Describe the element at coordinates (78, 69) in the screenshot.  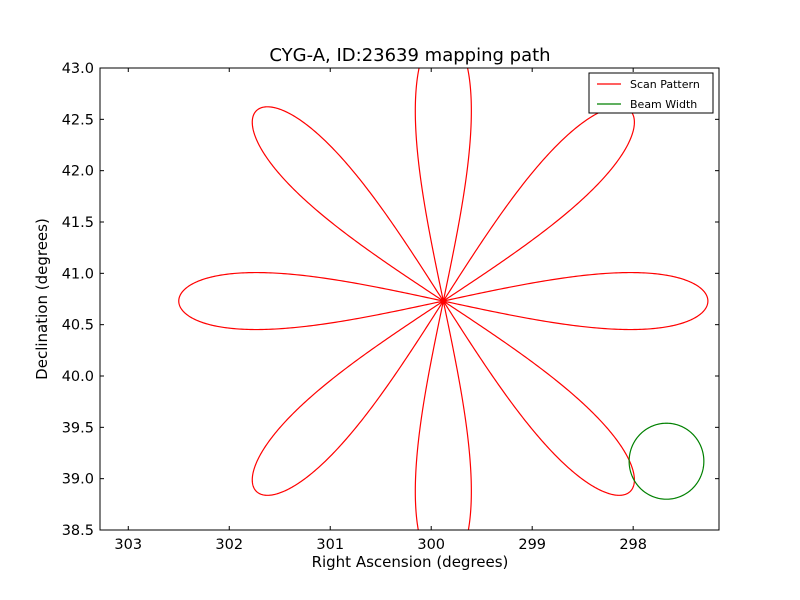
I see `y-tick-label: 43.0` at that location.